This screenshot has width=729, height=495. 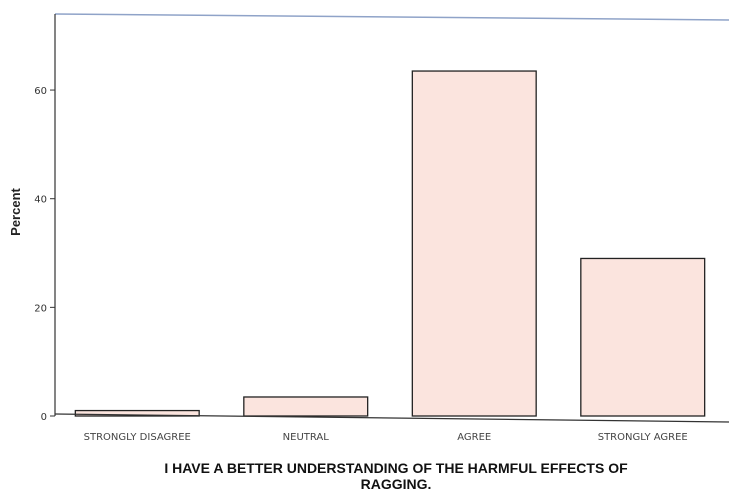 I want to click on x-axis-line, so click(x=391, y=418).